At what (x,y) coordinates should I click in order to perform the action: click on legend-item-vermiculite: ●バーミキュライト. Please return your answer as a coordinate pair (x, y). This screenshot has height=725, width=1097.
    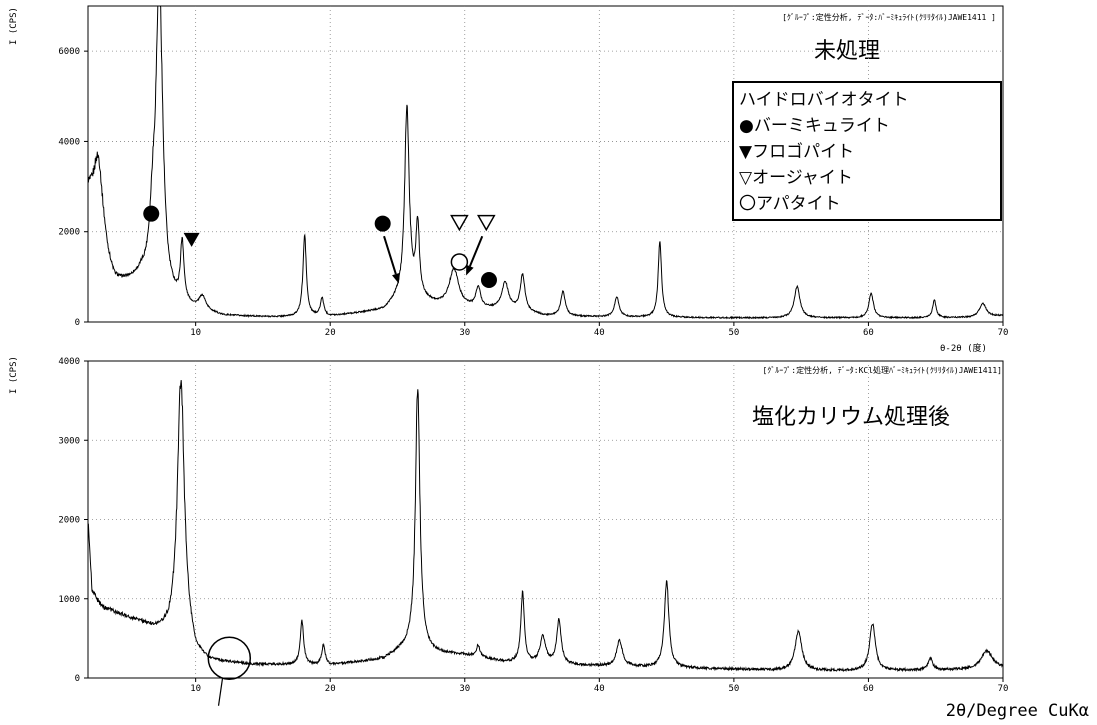
    Looking at the image, I should click on (814, 126).